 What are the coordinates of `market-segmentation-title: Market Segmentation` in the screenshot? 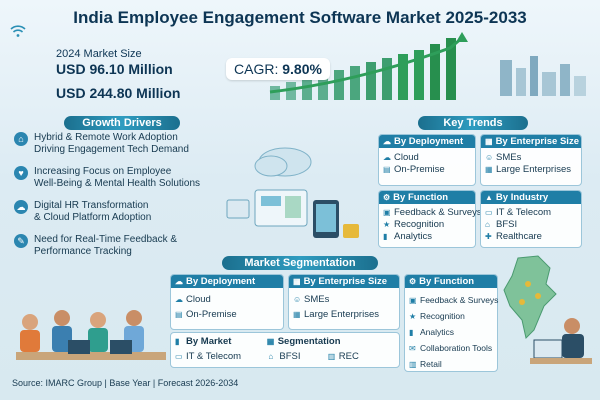 It's located at (300, 263).